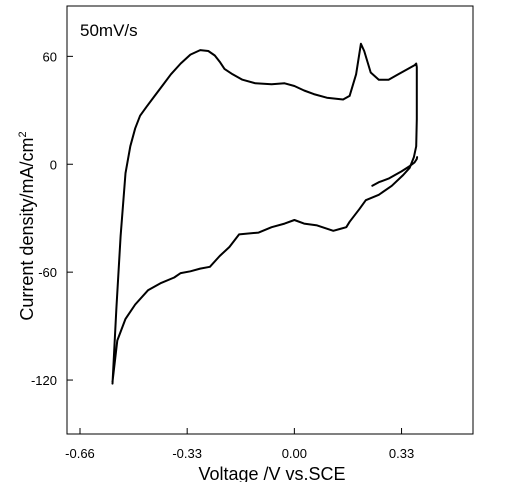 The width and height of the screenshot is (507, 487). I want to click on x-tick-label: -0.33, so click(187, 453).